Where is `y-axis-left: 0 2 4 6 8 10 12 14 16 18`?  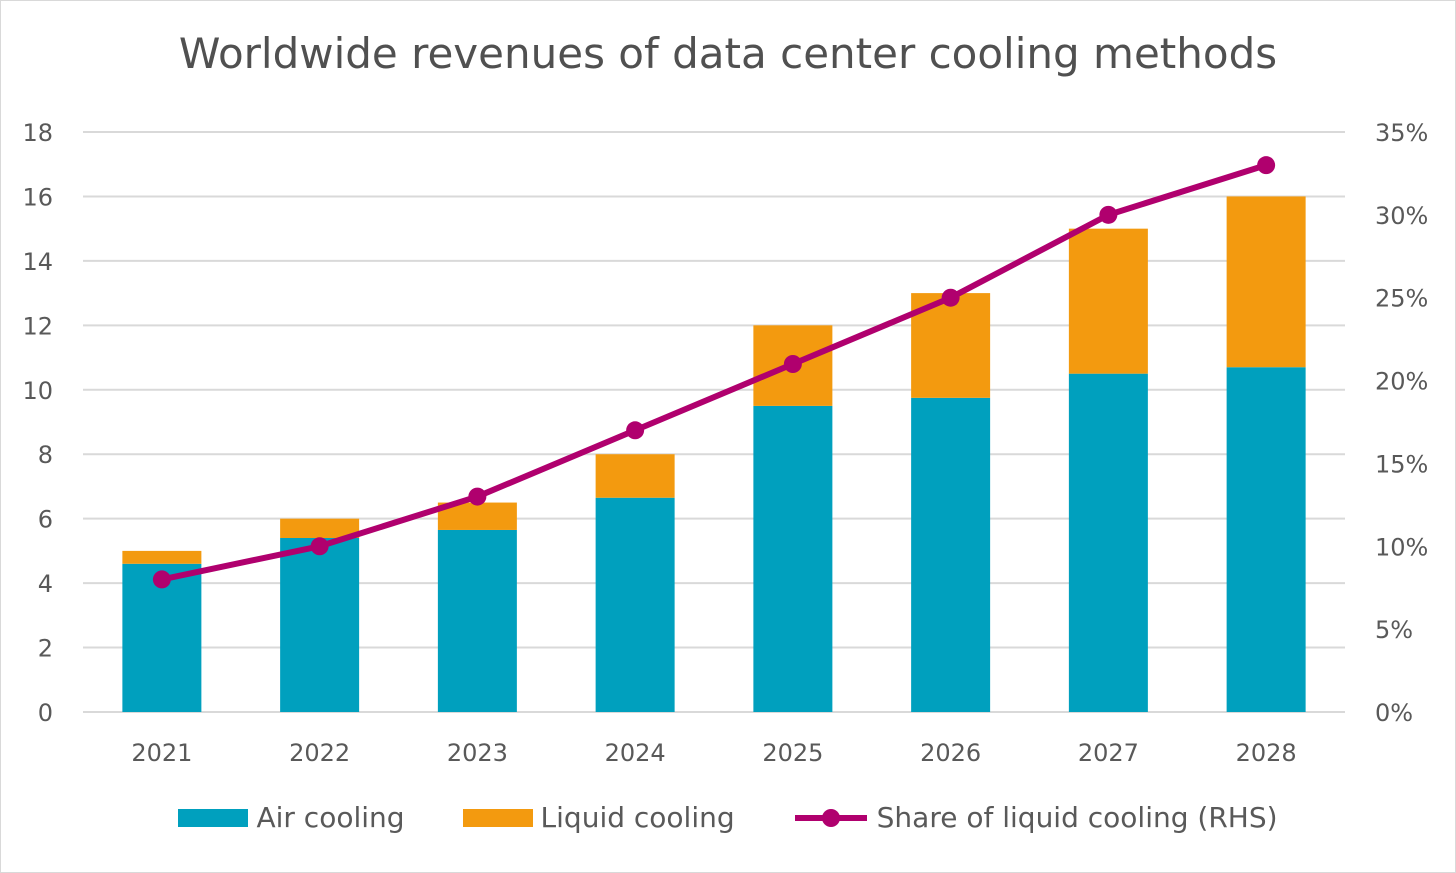 y-axis-left: 0 2 4 6 8 10 12 14 16 18 is located at coordinates (37, 423).